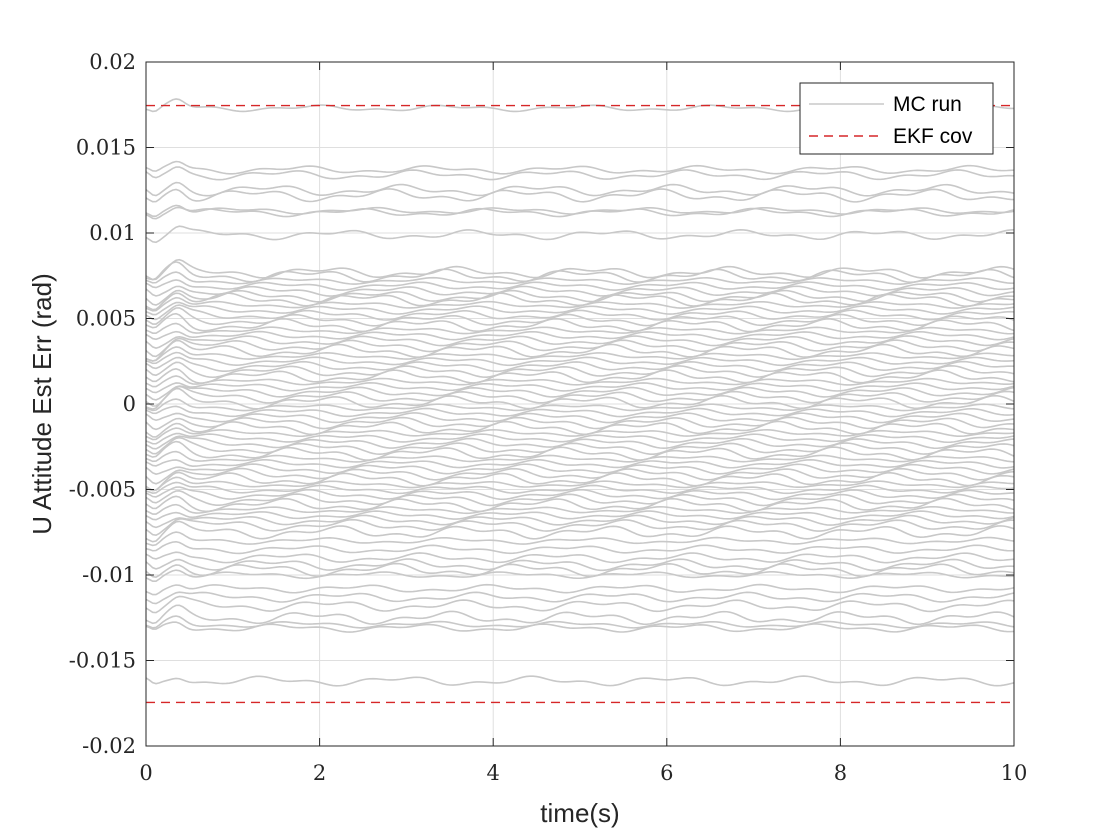 The width and height of the screenshot is (1120, 840). What do you see at coordinates (42, 404) in the screenshot?
I see `y-axis-label: U Attitude Est Err (rad)` at bounding box center [42, 404].